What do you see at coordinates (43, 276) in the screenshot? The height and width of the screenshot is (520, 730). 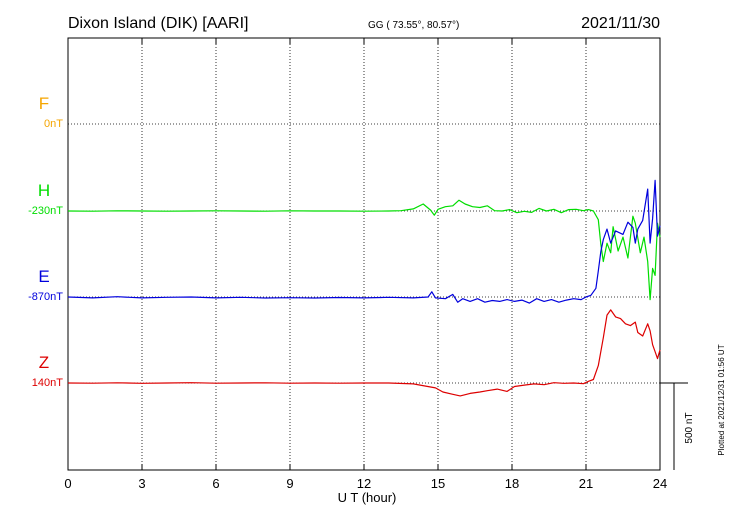 I see `component-label-E: E` at bounding box center [43, 276].